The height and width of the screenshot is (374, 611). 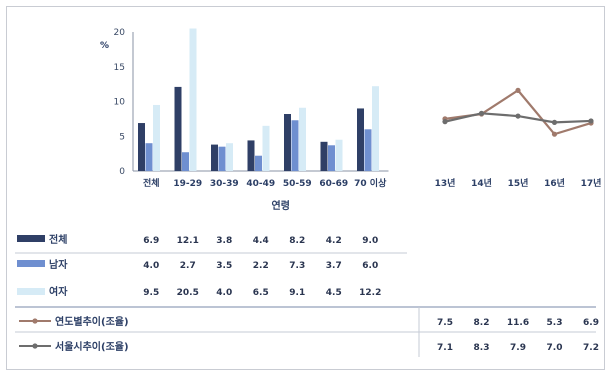 What do you see at coordinates (92, 346) in the screenshot?
I see `legend-label: 서울시추이(조율)` at bounding box center [92, 346].